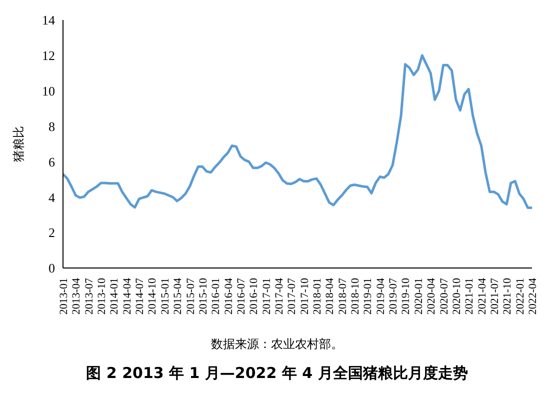  Describe the element at coordinates (228, 296) in the screenshot. I see `x-tick-label: 2016-04` at that location.